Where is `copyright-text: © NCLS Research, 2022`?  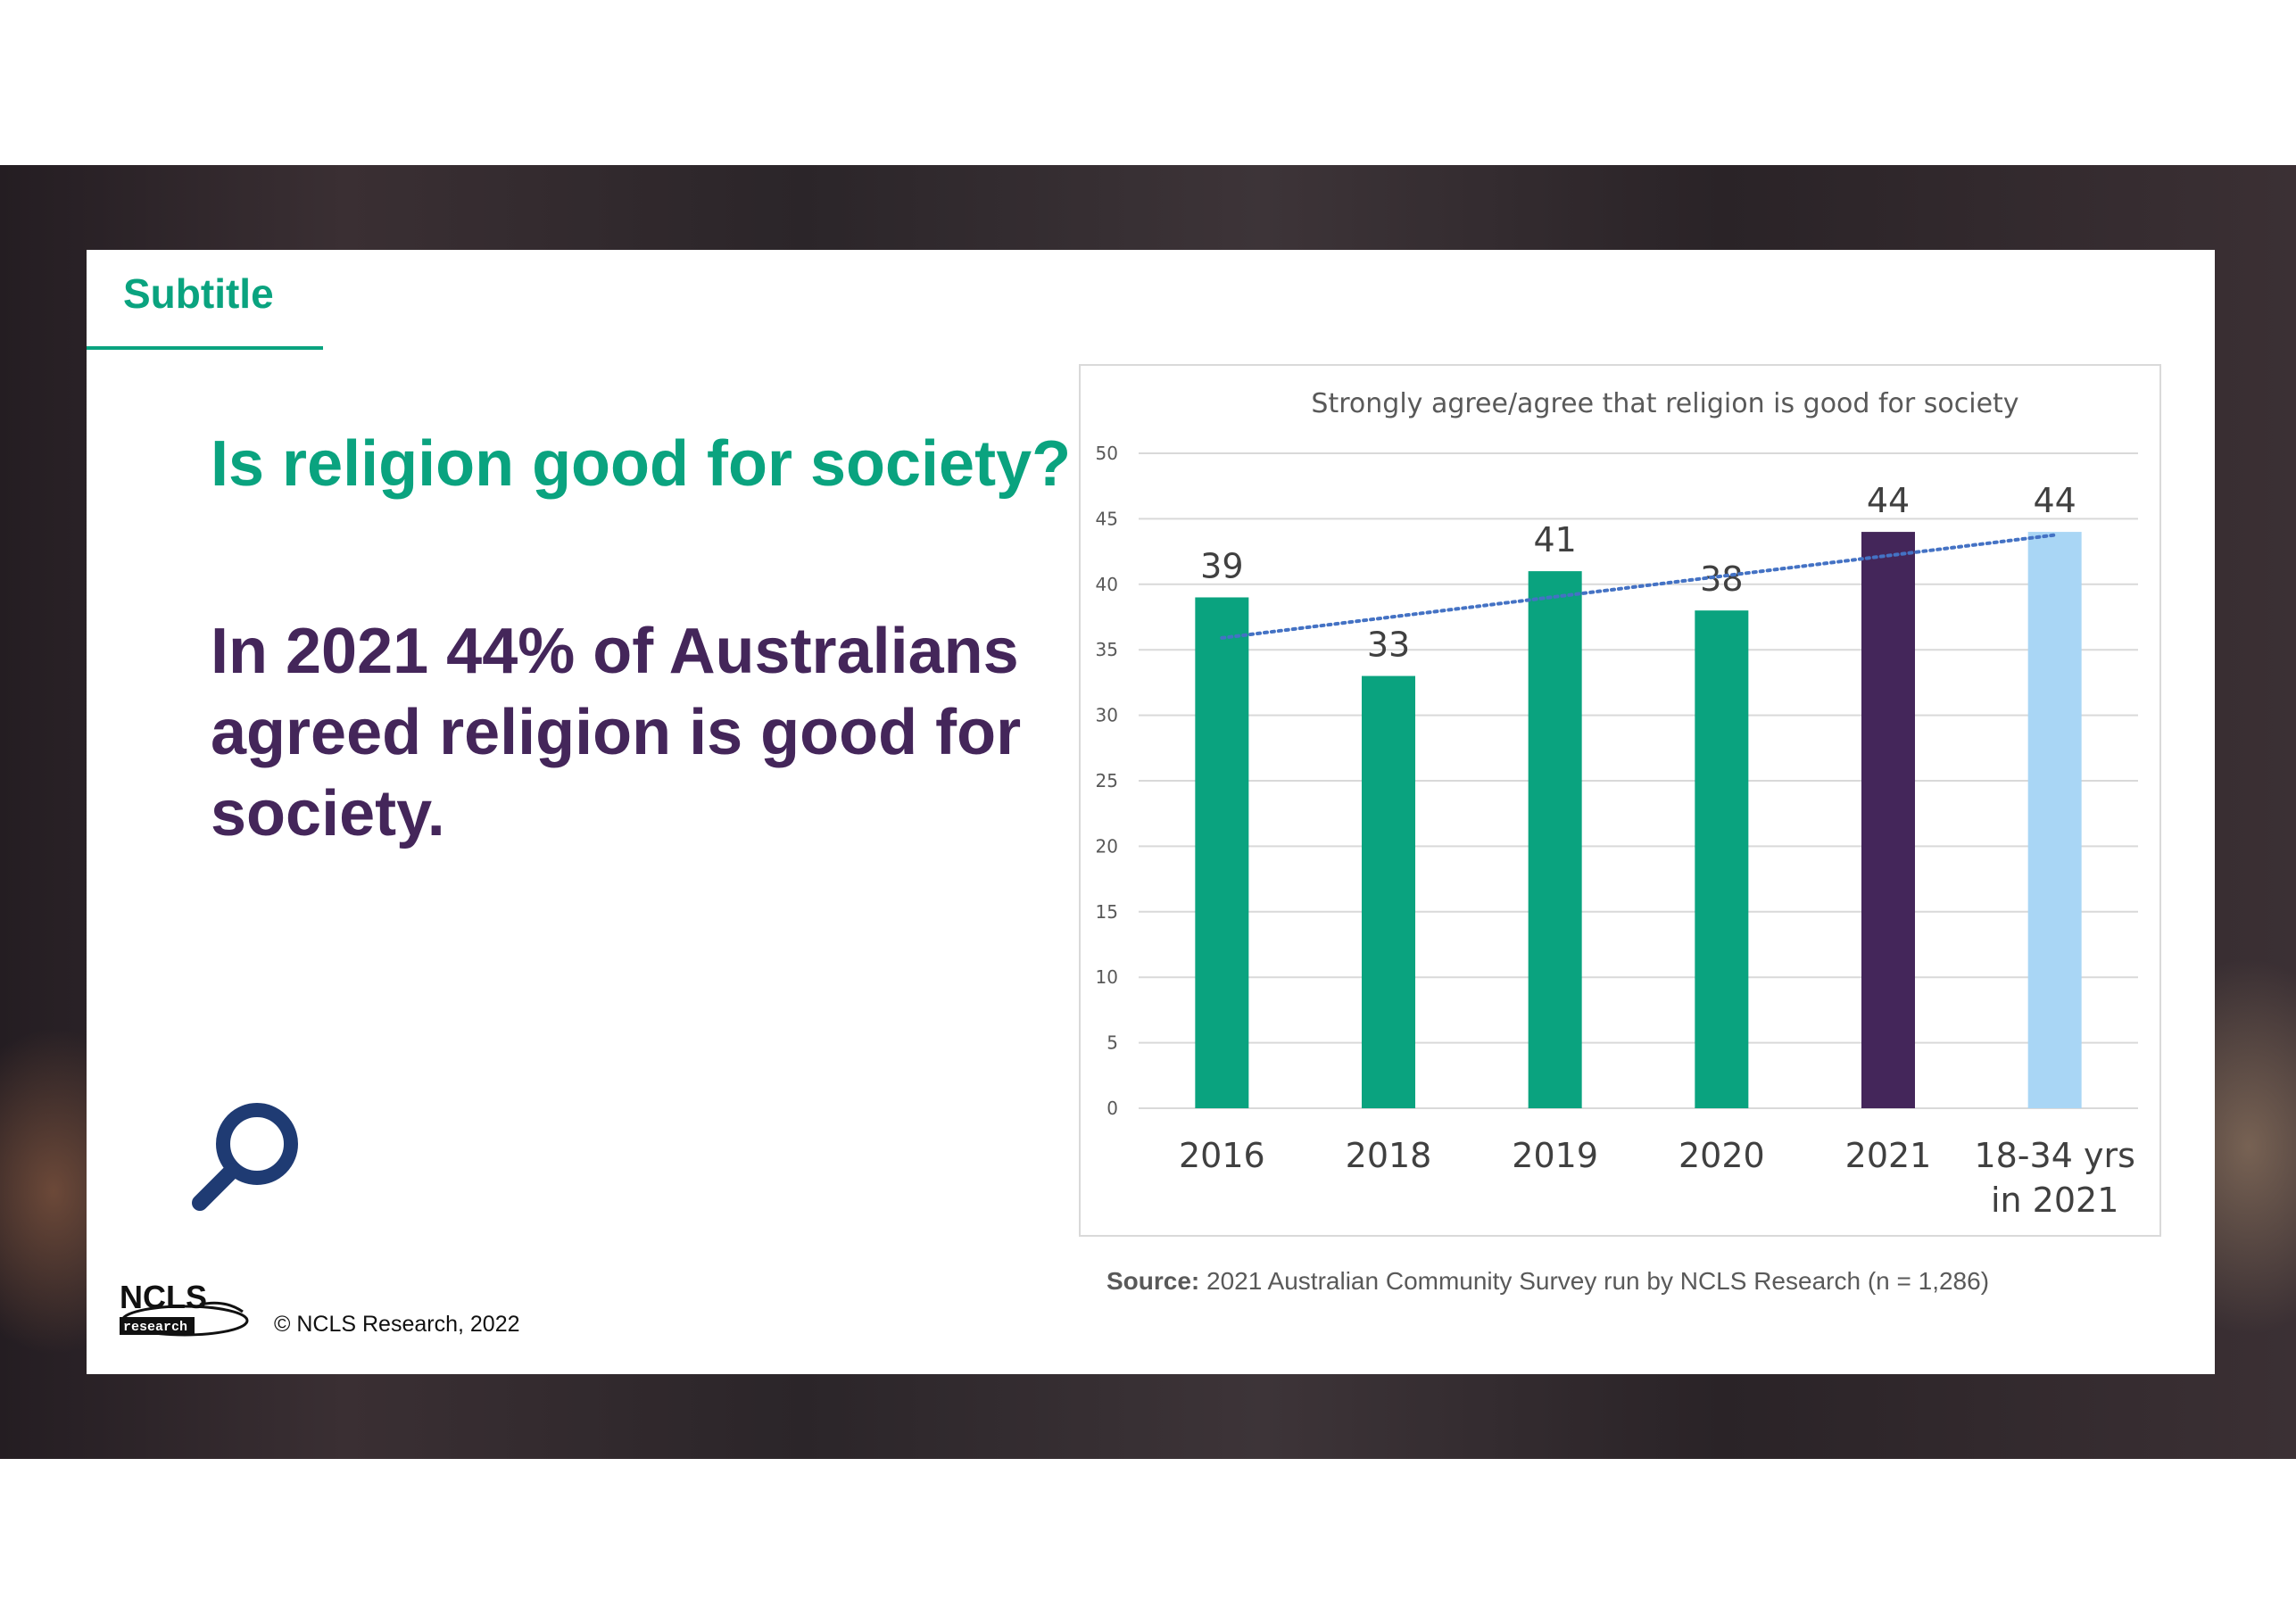 copyright-text: © NCLS Research, 2022 is located at coordinates (397, 1324).